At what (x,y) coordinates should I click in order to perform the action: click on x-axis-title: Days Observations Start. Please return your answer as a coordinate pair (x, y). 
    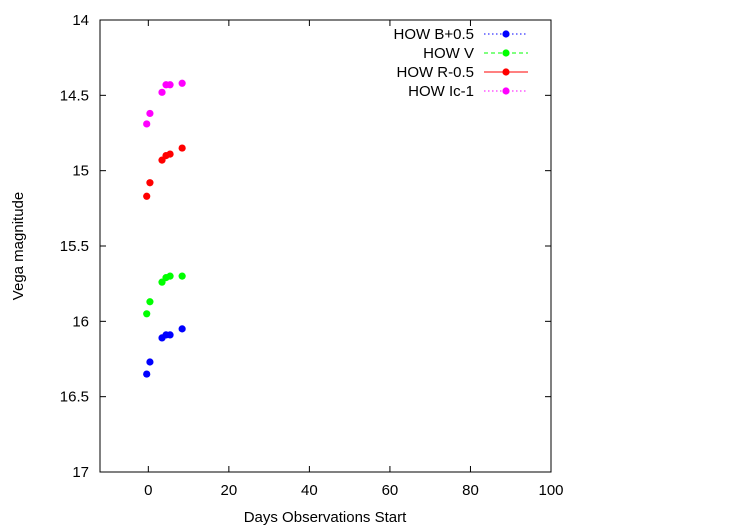
    Looking at the image, I should click on (325, 517).